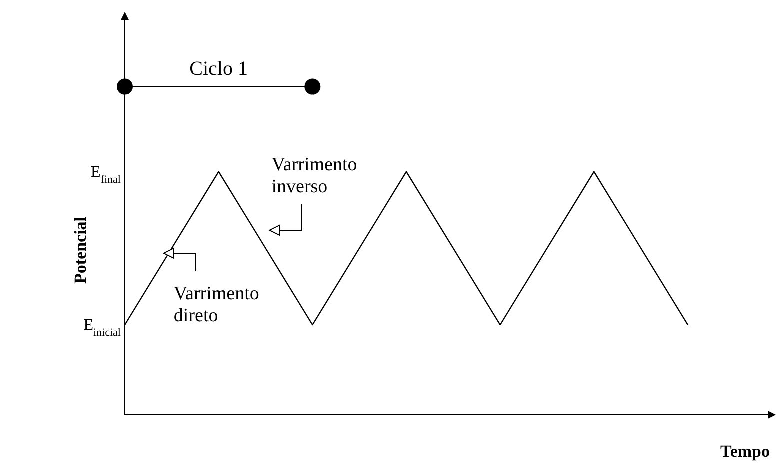 The width and height of the screenshot is (776, 463). Describe the element at coordinates (80, 250) in the screenshot. I see `y-axis-title: Potencial` at that location.